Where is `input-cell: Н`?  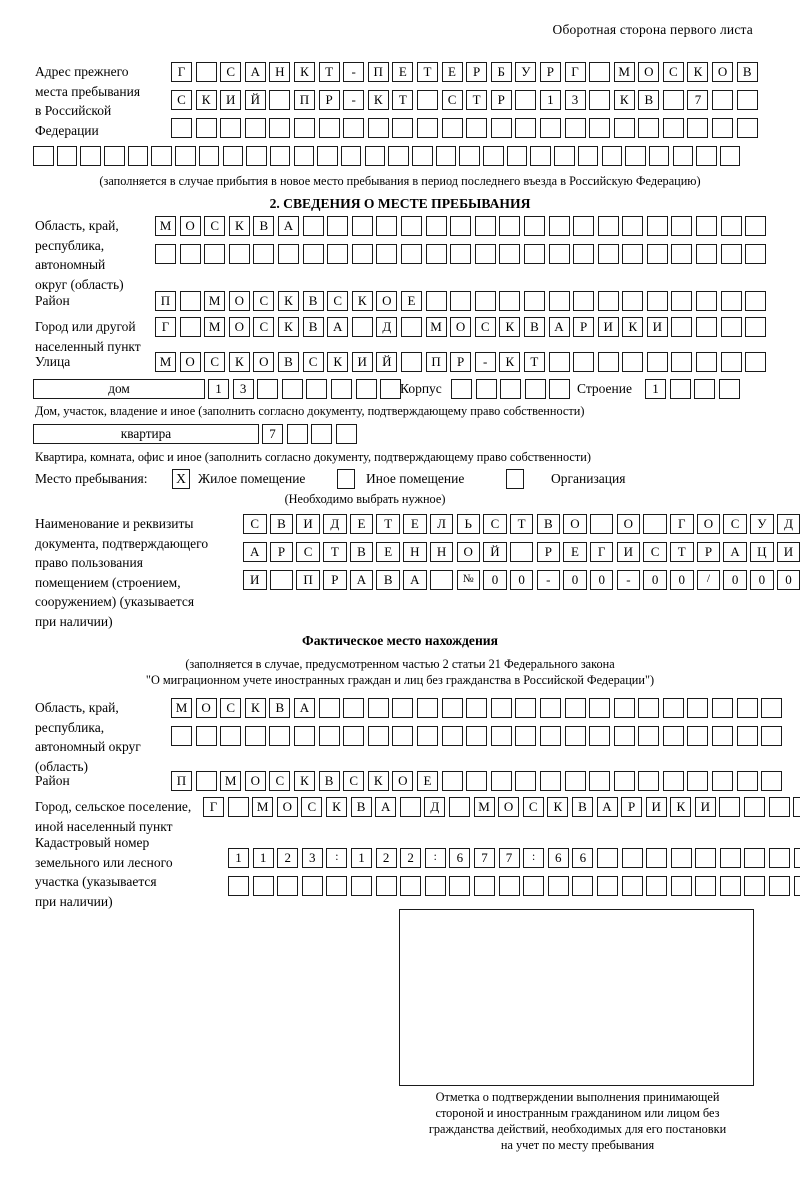 input-cell: Н is located at coordinates (441, 552).